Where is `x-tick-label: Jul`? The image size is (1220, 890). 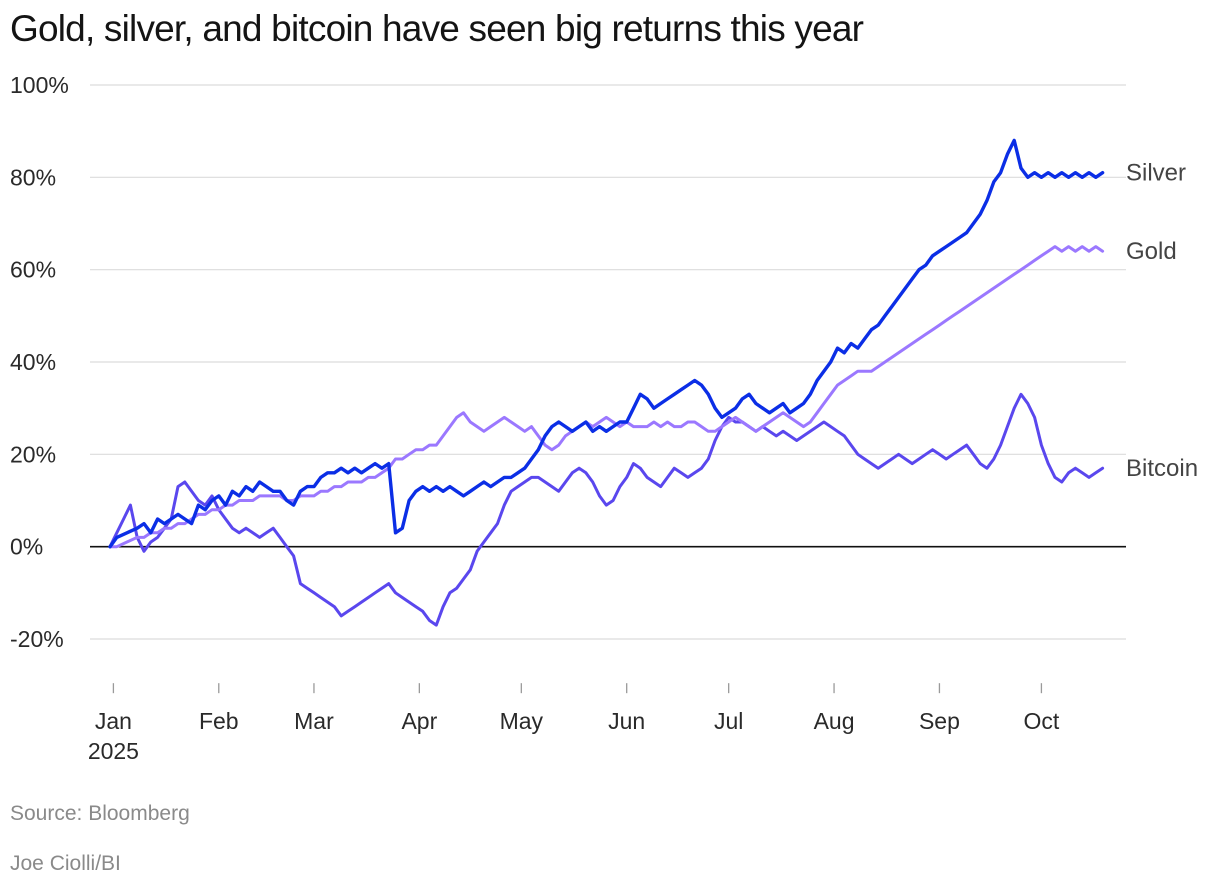
x-tick-label: Jul is located at coordinates (728, 721).